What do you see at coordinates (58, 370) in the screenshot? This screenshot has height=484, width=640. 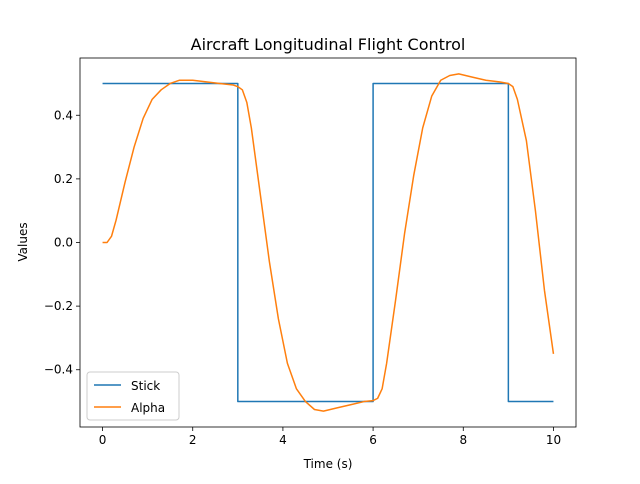 I see `y-tick-label: −0.4` at bounding box center [58, 370].